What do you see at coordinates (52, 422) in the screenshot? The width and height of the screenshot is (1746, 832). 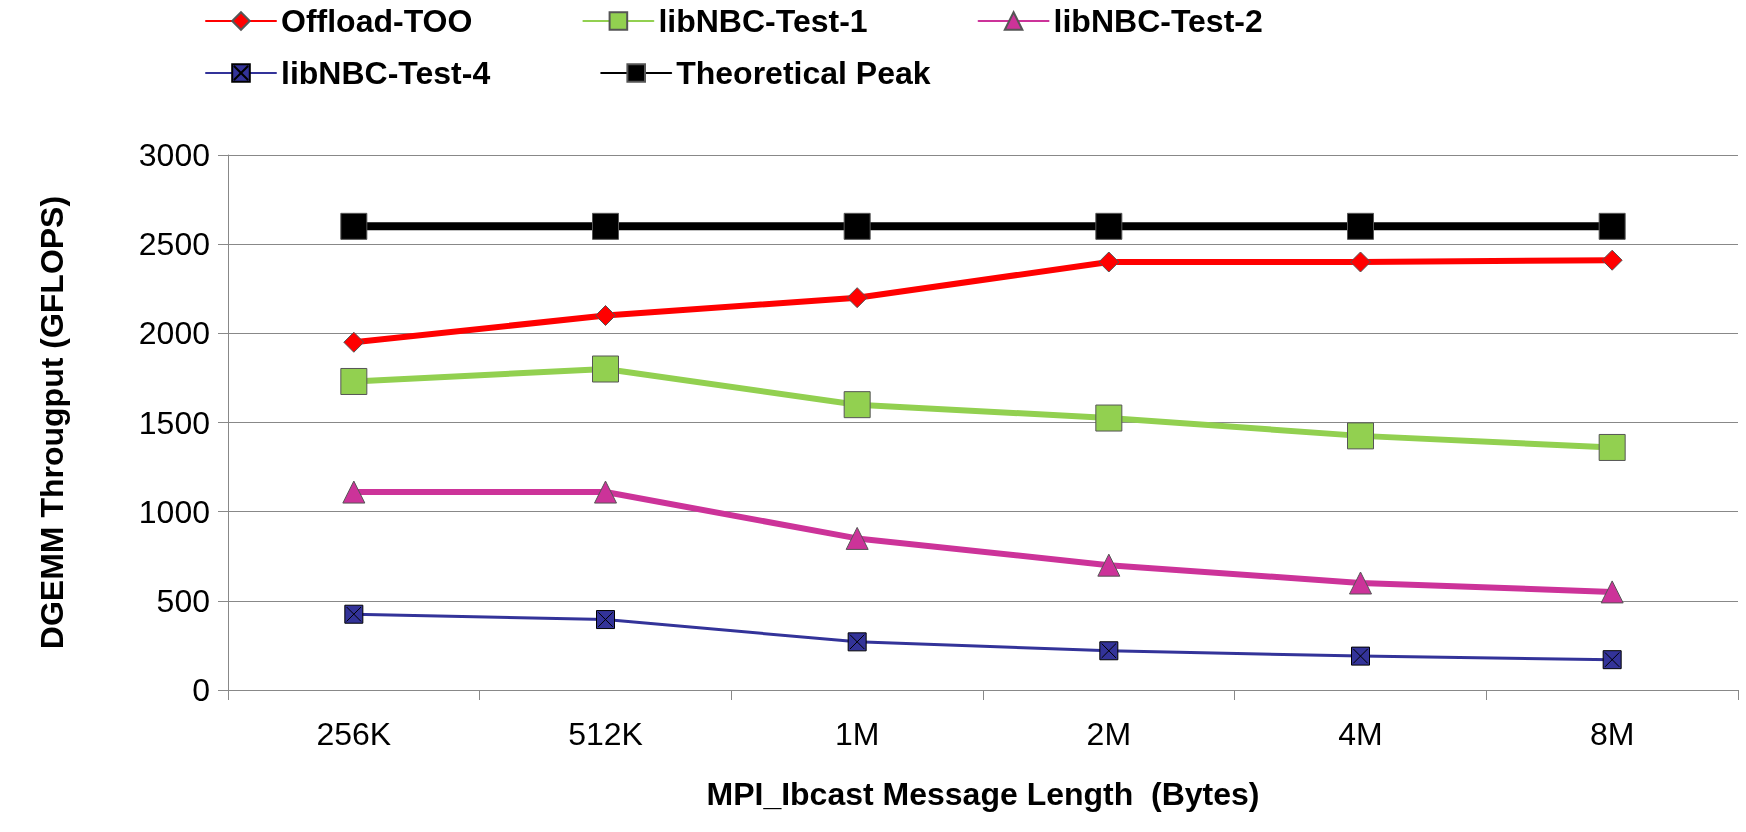 I see `y-axis-title: DGEMM Througput (GFLOPS)` at bounding box center [52, 422].